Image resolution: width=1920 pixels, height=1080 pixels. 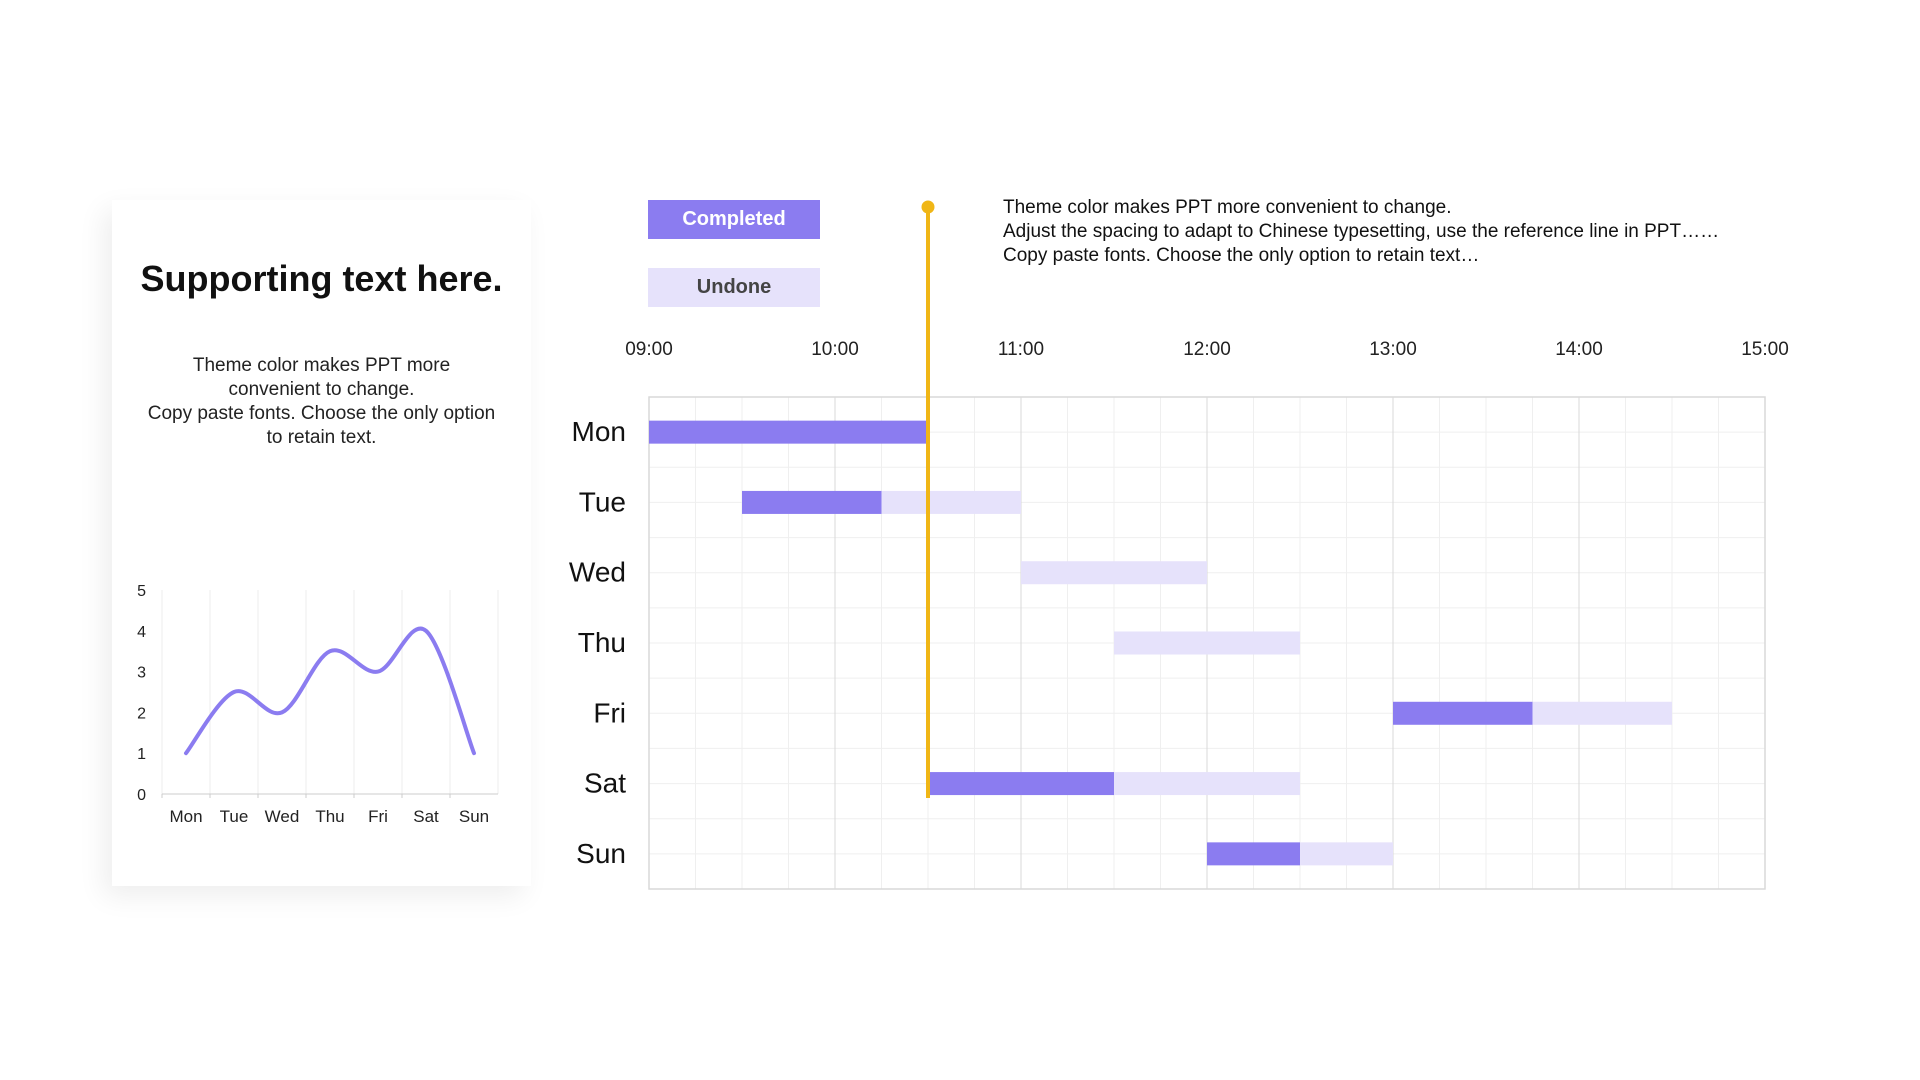 What do you see at coordinates (378, 816) in the screenshot?
I see `mini-chart-x-tick-label: Fri` at bounding box center [378, 816].